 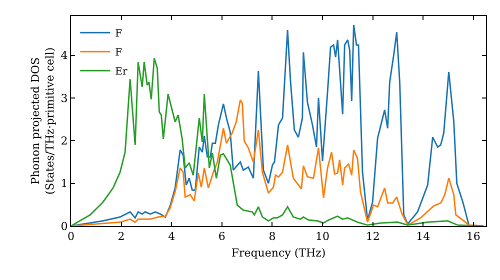 What do you see at coordinates (373, 237) in the screenshot?
I see `x-tick-label: 12` at bounding box center [373, 237].